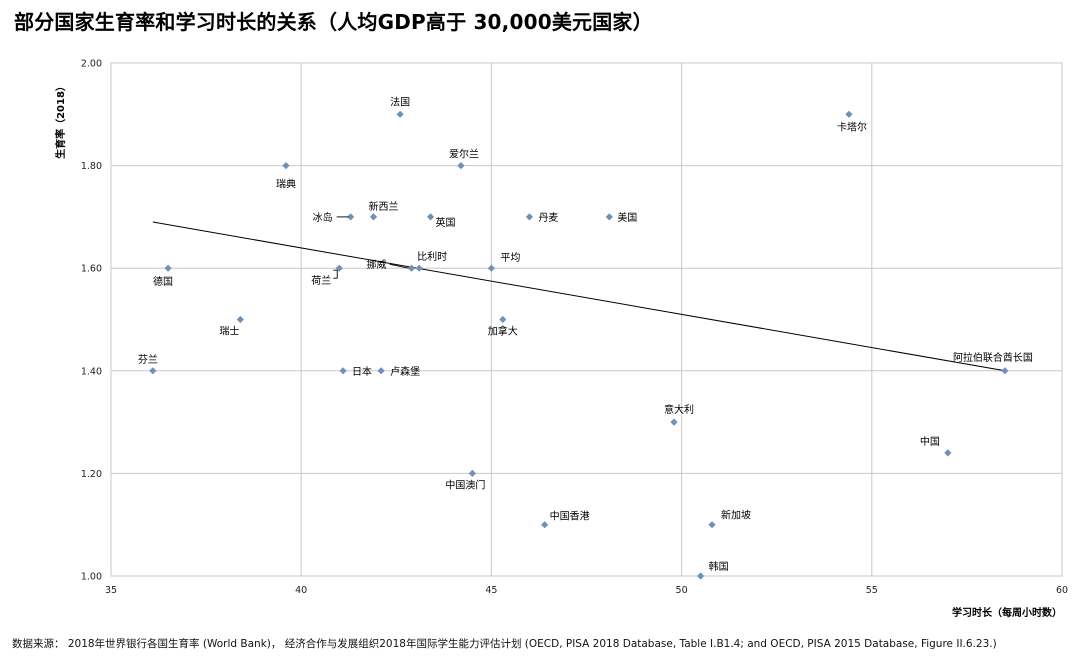 The width and height of the screenshot is (1080, 656). What do you see at coordinates (503, 331) in the screenshot?
I see `data-point-label: 加拿大` at bounding box center [503, 331].